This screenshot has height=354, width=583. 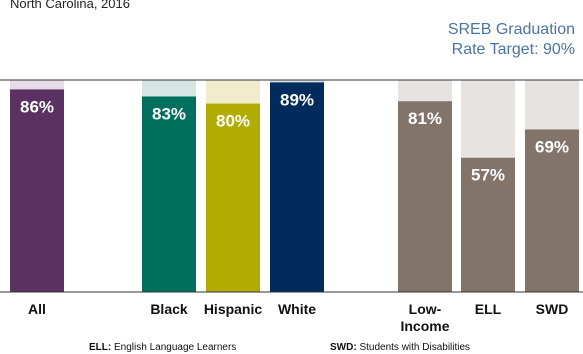 What do you see at coordinates (425, 196) in the screenshot?
I see `bar-low-income` at bounding box center [425, 196].